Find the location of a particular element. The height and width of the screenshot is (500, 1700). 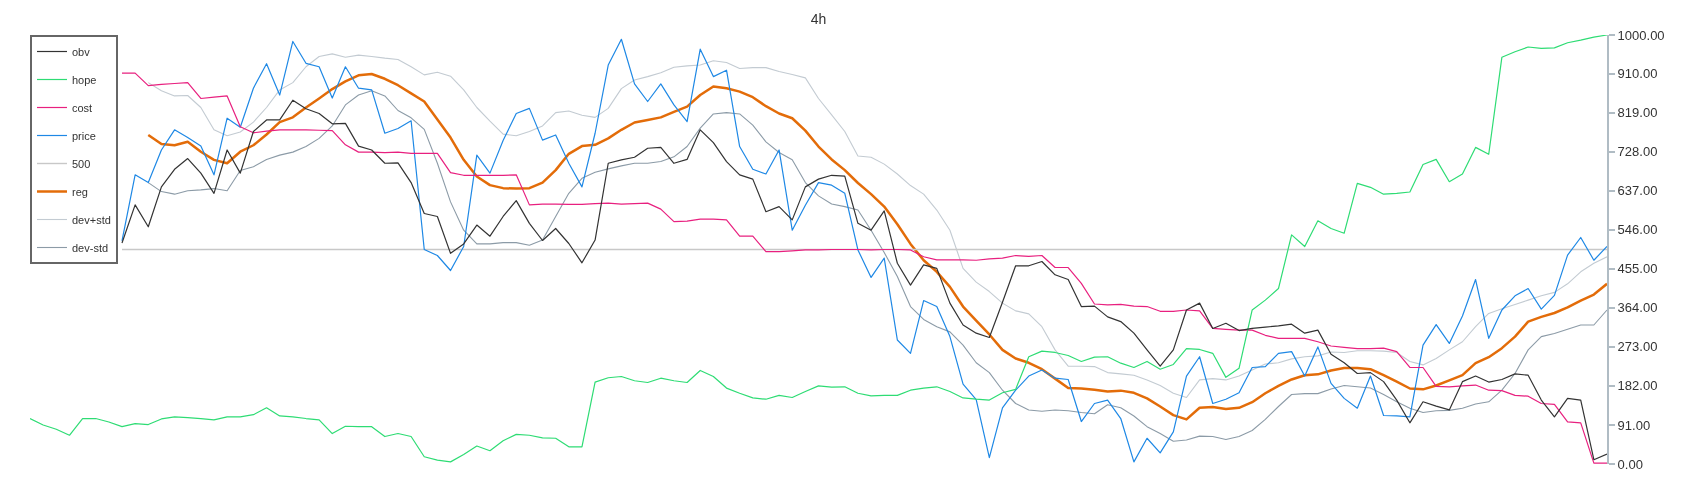

y-tick-label: 91.00 is located at coordinates (1634, 425).